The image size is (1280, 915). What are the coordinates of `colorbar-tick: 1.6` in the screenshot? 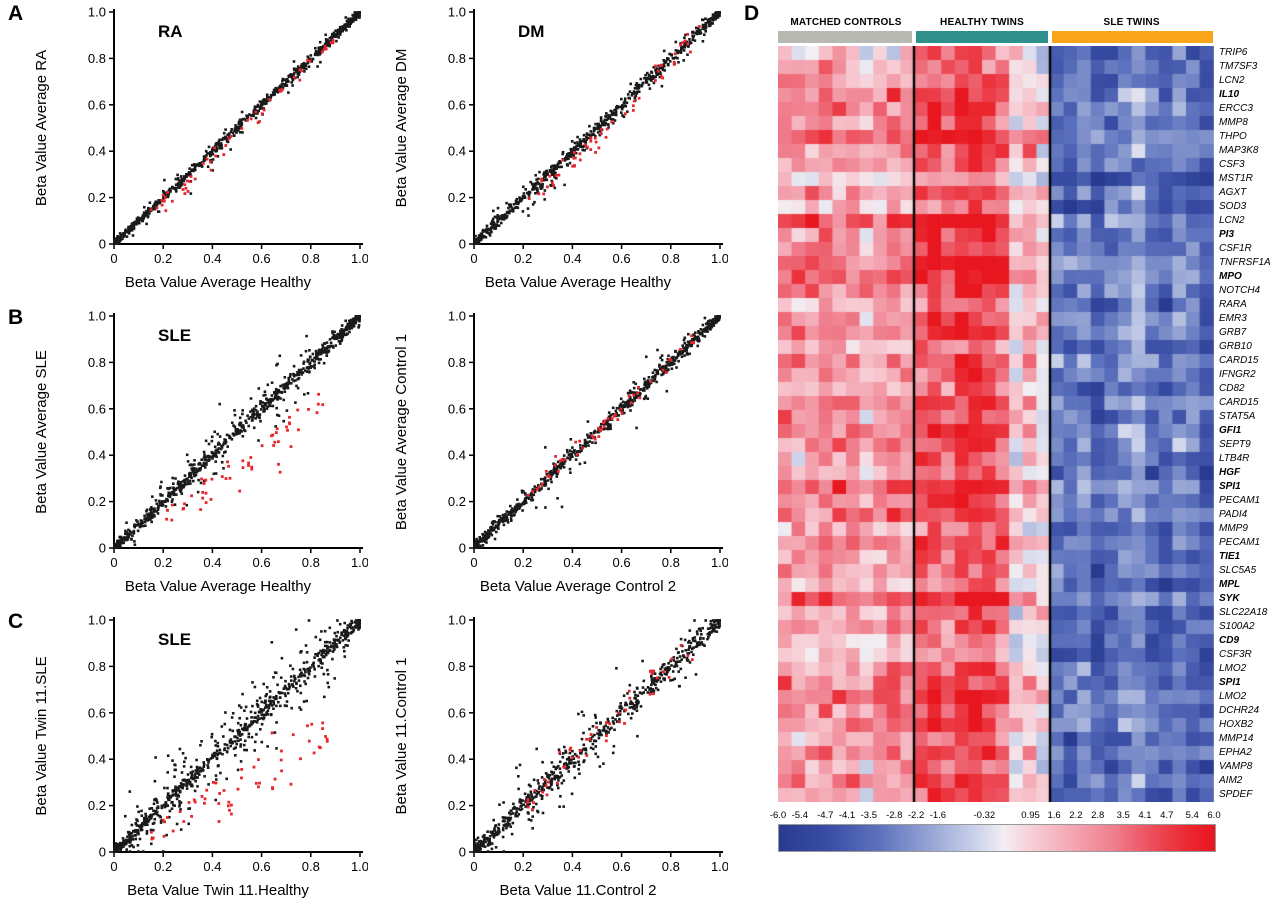 It's located at (1054, 815).